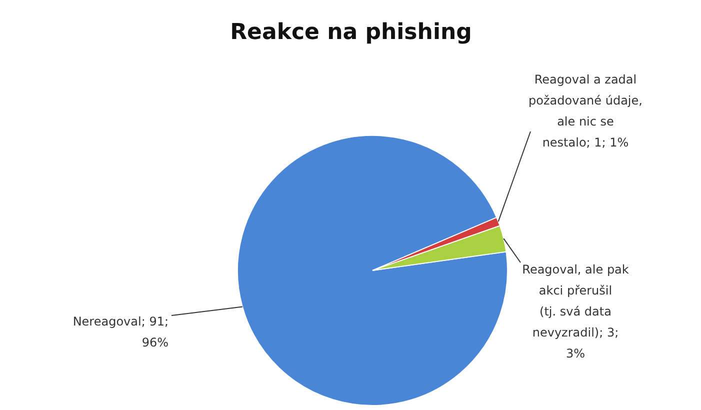 The width and height of the screenshot is (701, 410). Describe the element at coordinates (120, 332) in the screenshot. I see `slice-label: Nereagoval; 91; 96%` at that location.